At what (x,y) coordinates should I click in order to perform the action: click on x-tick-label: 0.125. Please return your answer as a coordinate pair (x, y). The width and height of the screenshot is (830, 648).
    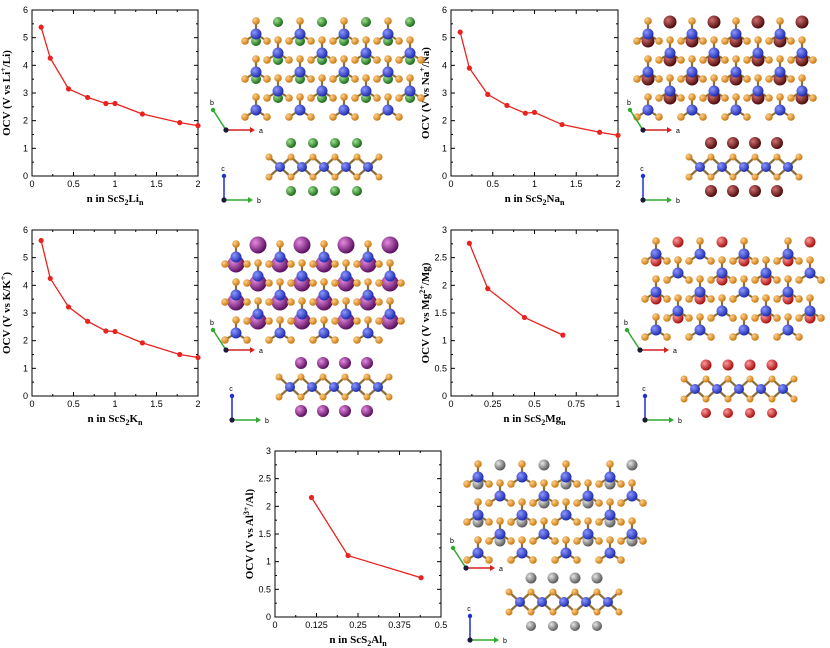
    Looking at the image, I should click on (316, 625).